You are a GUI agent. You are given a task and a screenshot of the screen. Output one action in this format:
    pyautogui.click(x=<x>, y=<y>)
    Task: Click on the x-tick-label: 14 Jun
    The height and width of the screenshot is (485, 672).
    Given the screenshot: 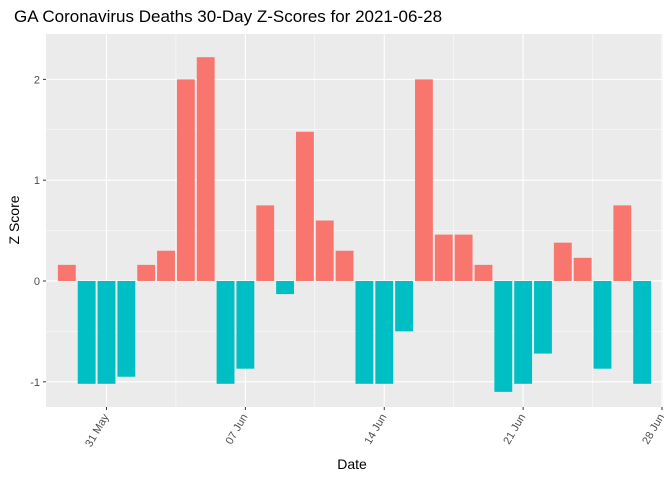 What is the action you would take?
    pyautogui.click(x=375, y=429)
    